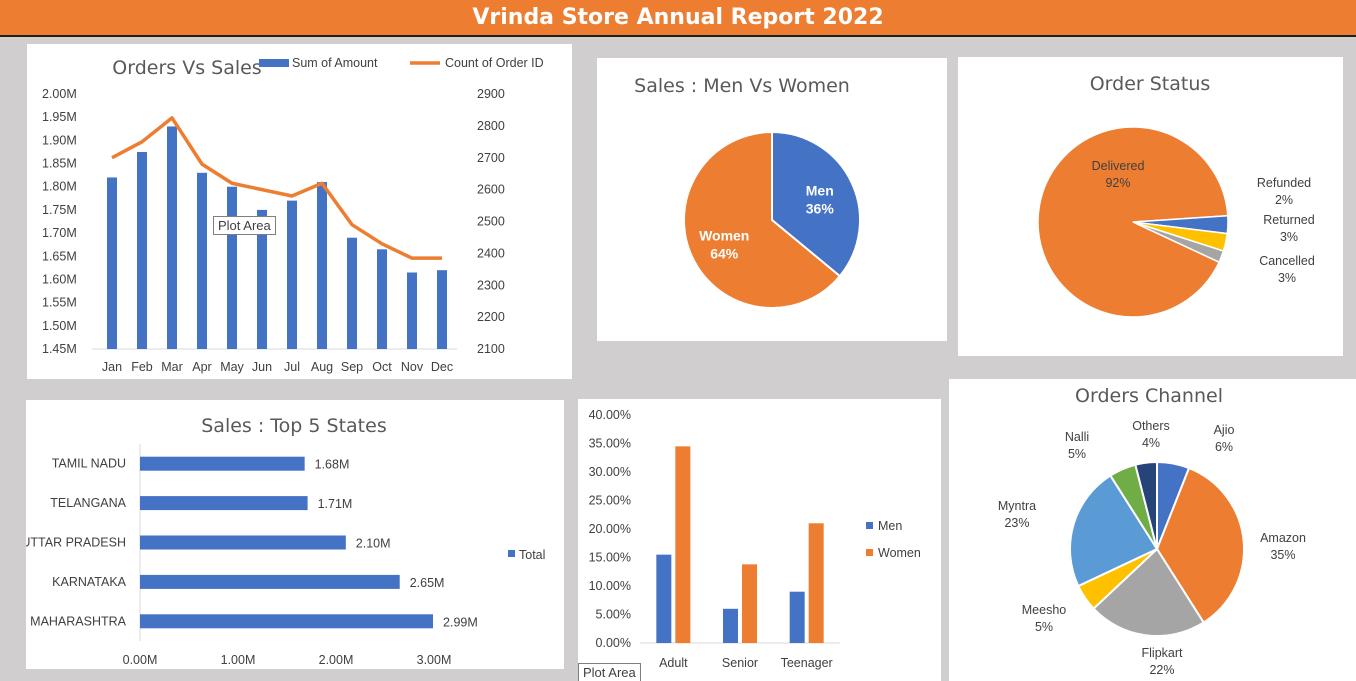  Describe the element at coordinates (820, 209) in the screenshot. I see `pie-value-men: 36%` at that location.